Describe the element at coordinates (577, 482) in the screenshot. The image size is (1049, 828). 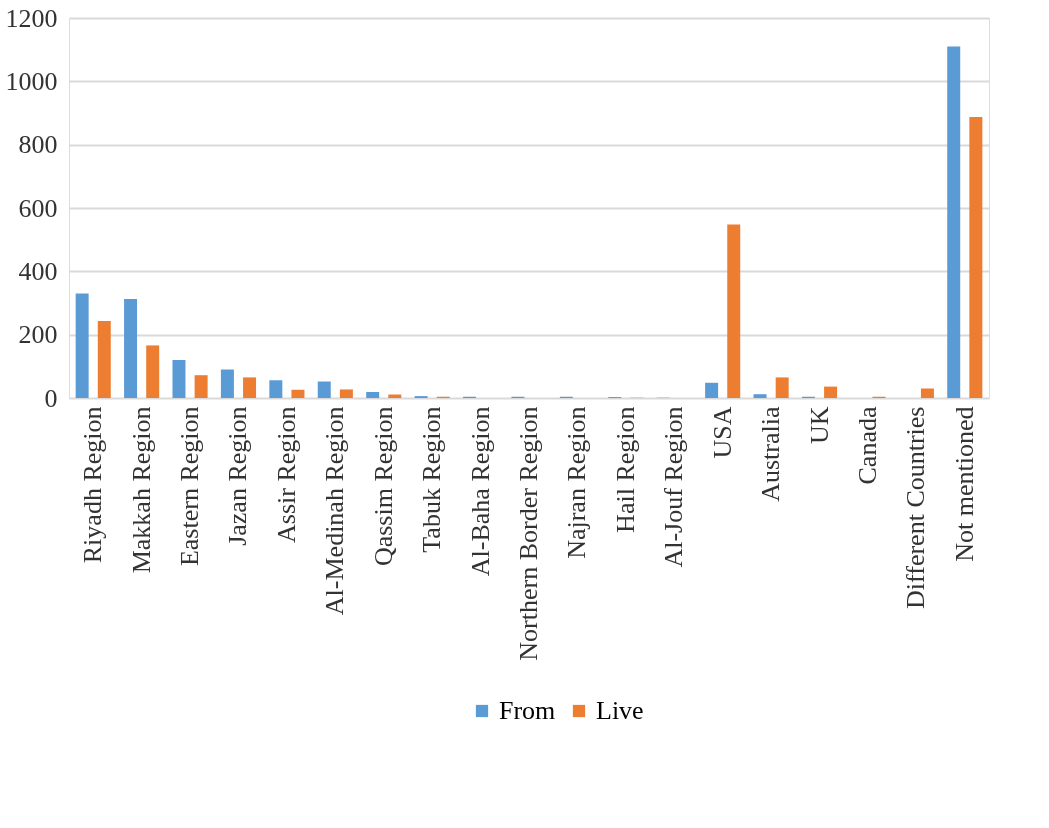
I see `x-tick-label: Najran Region` at that location.